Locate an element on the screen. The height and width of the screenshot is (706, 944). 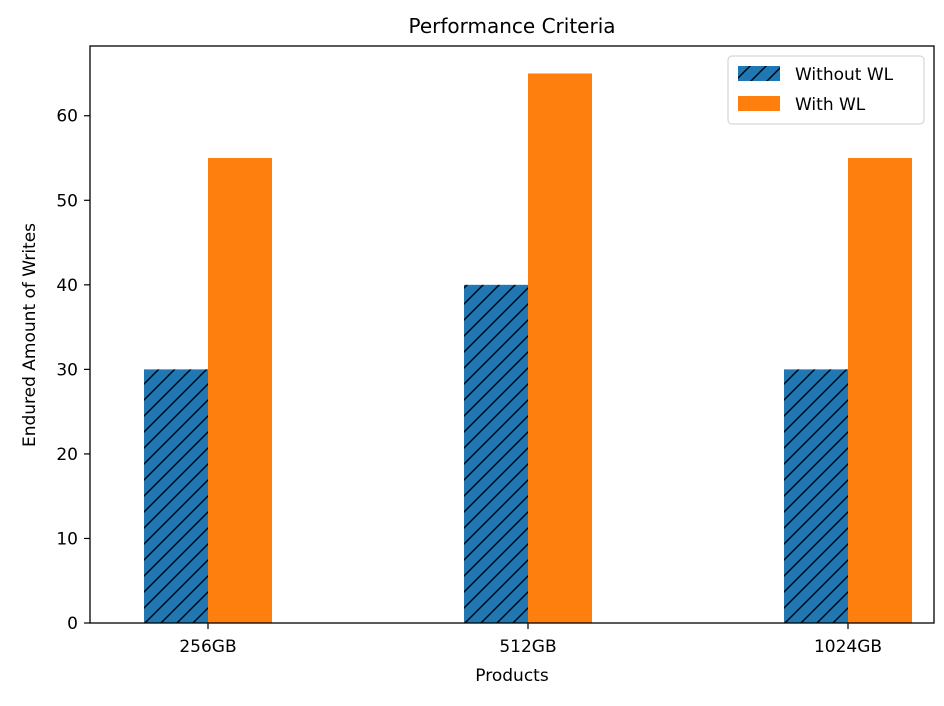
y-tick-label: 30 is located at coordinates (67, 370).